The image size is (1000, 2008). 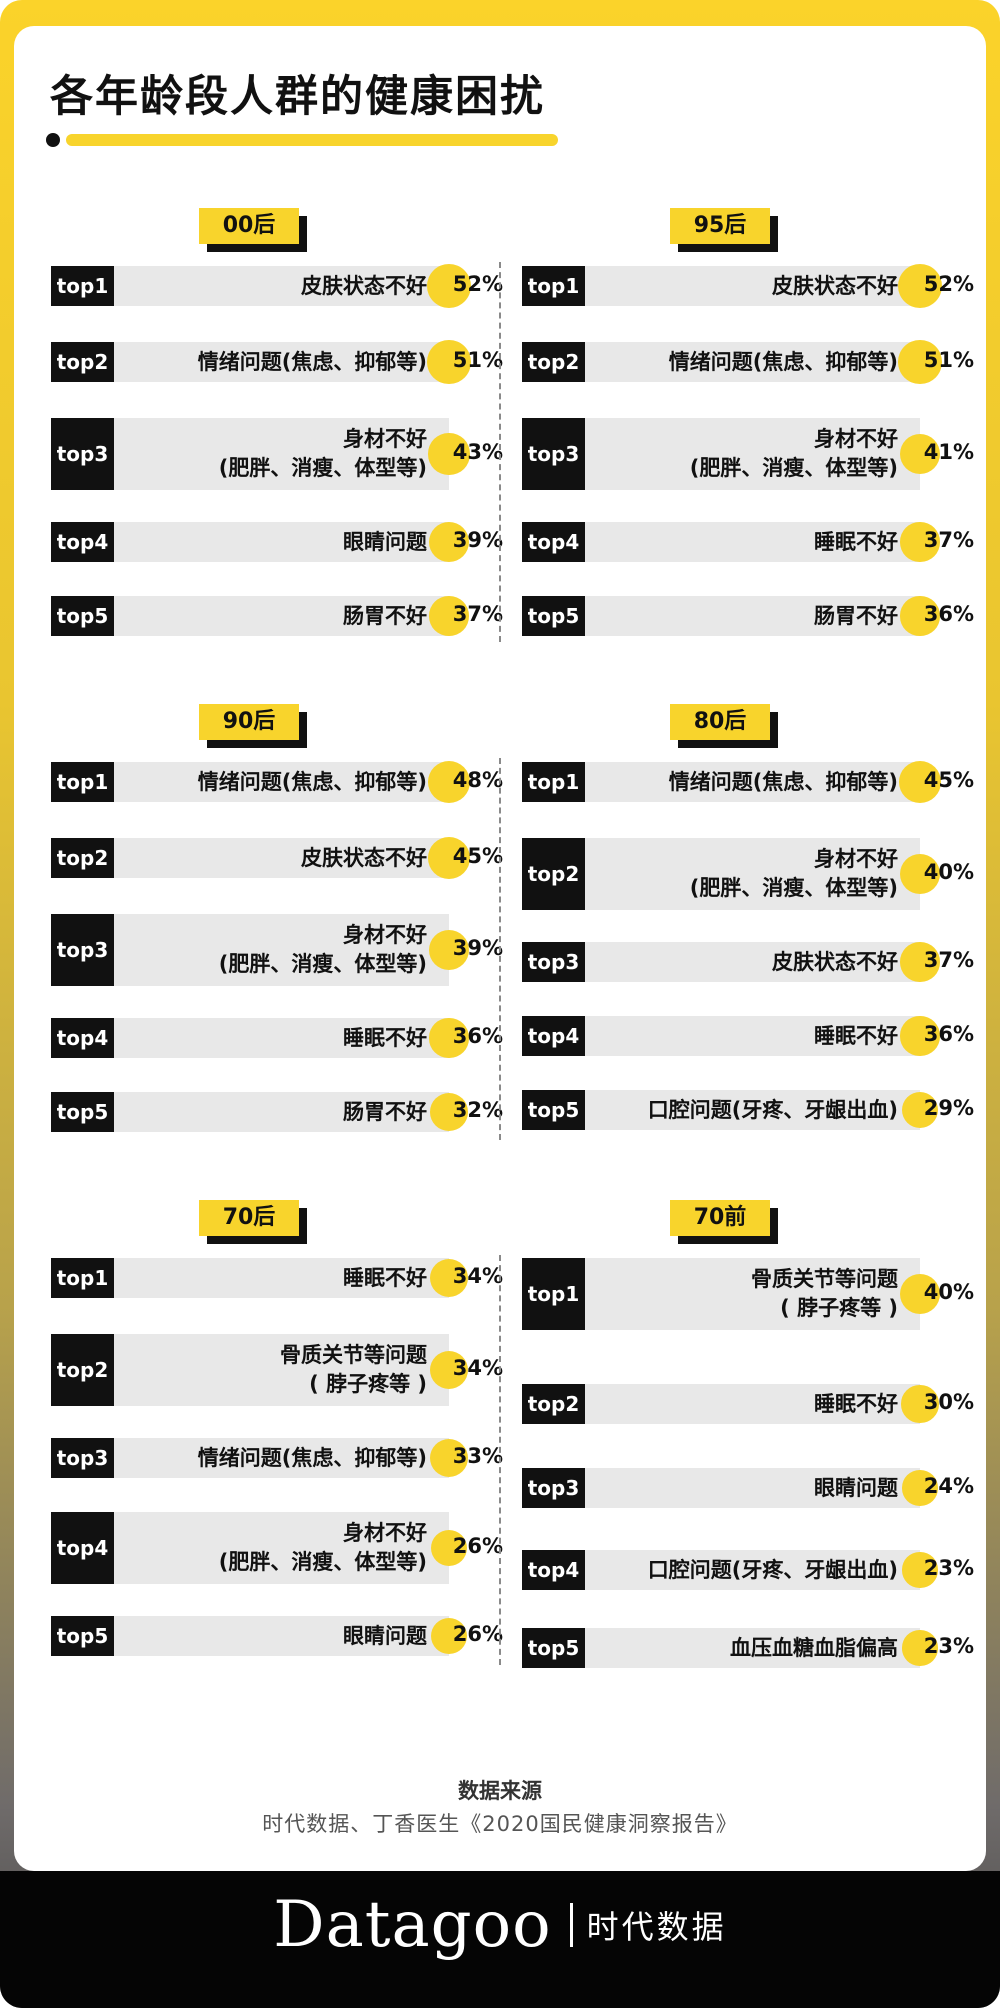 What do you see at coordinates (249, 722) in the screenshot?
I see `group-label: 90后` at bounding box center [249, 722].